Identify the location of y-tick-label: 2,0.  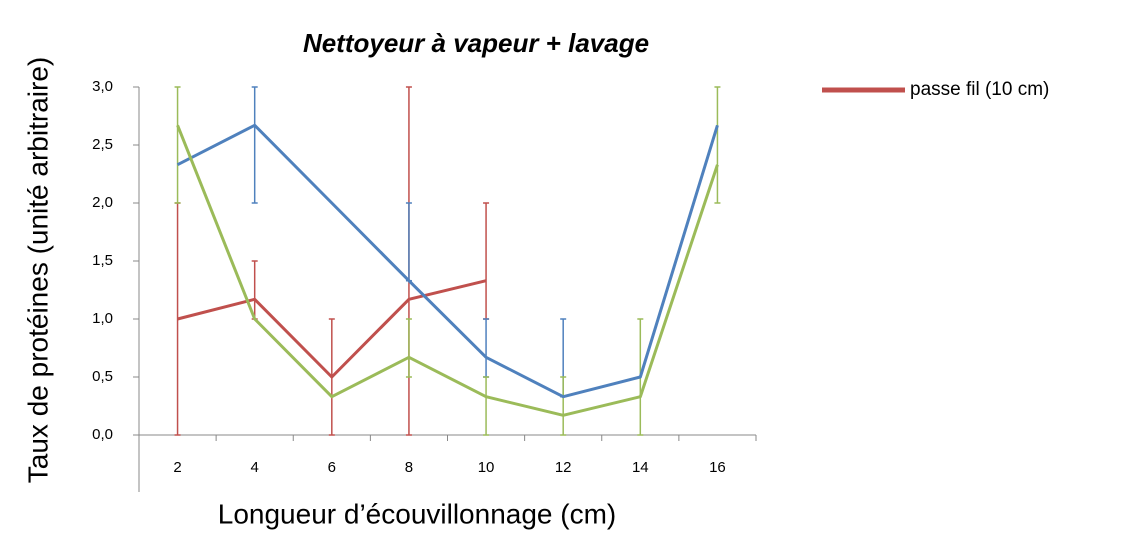
(102, 202).